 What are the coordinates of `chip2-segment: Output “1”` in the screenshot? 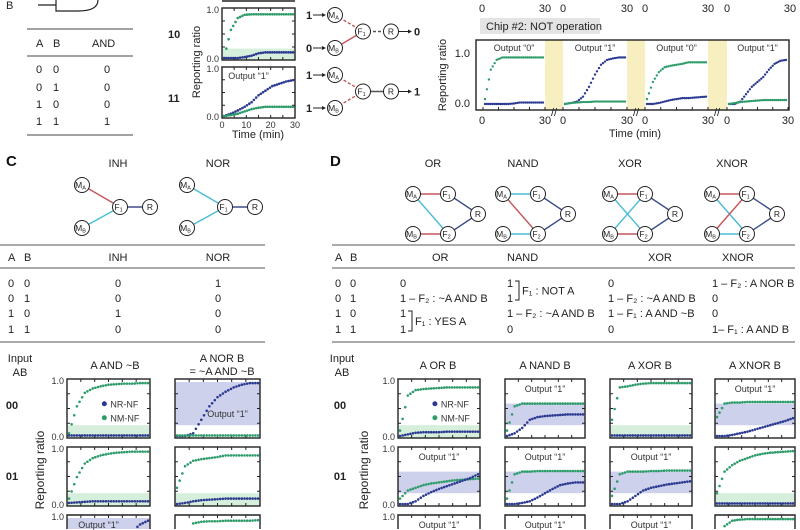 It's located at (757, 76).